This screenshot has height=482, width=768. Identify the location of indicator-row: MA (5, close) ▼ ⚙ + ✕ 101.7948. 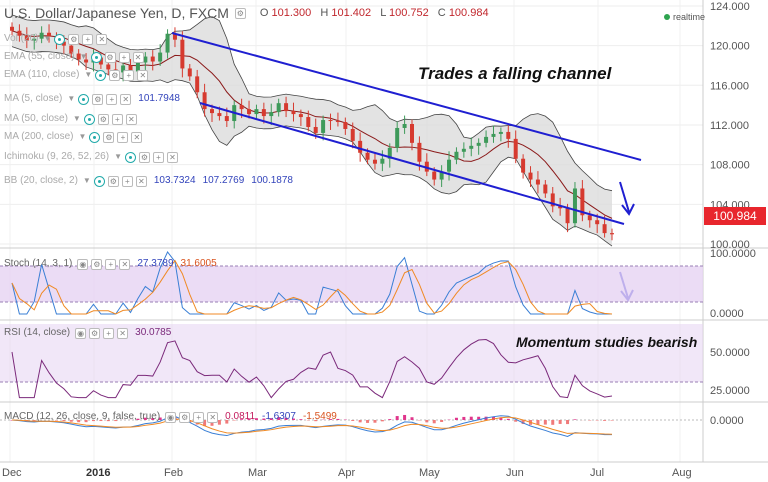
(92, 99).